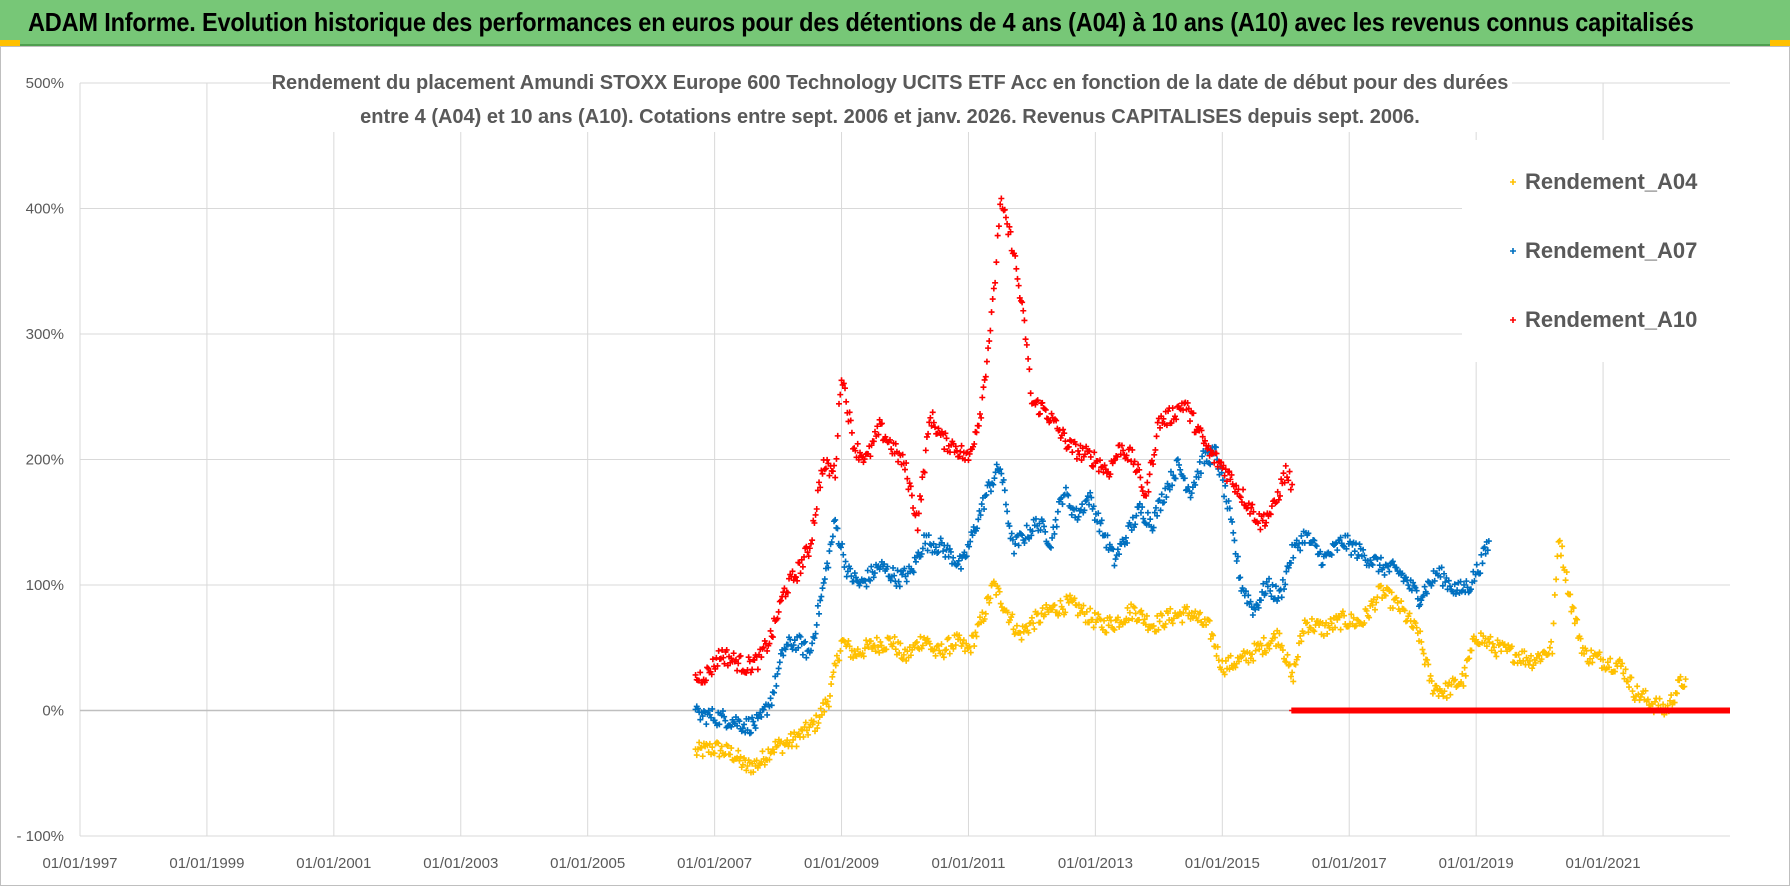  Describe the element at coordinates (1611, 250) in the screenshot. I see `legend-label: Rendement_A07` at that location.